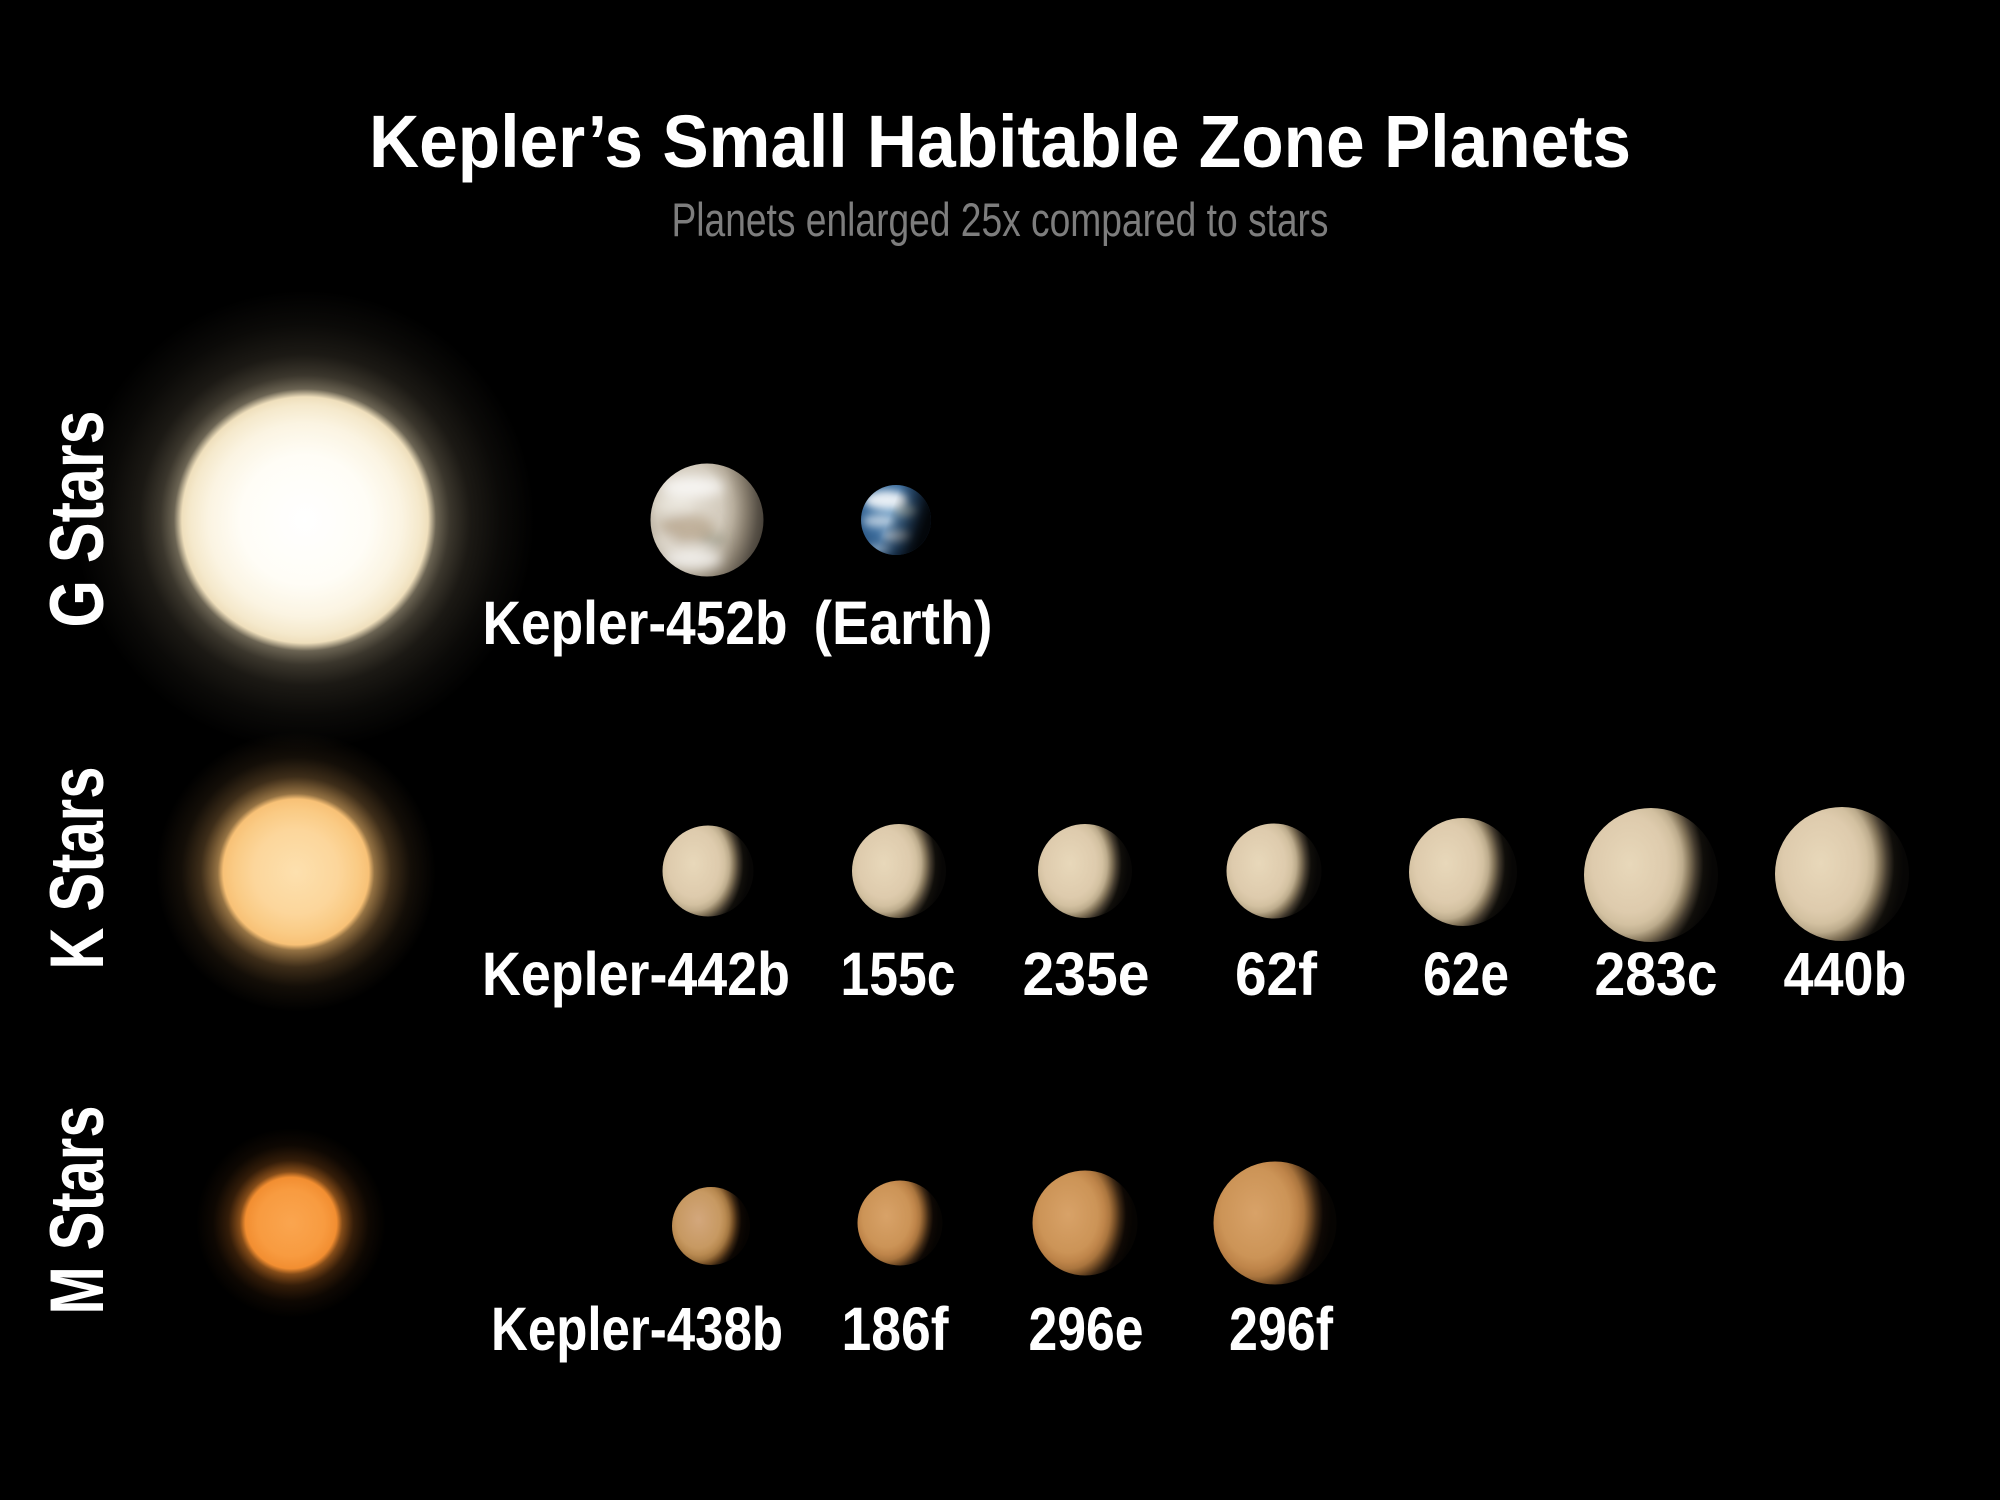 The image size is (2000, 1500). I want to click on svg-text: 283c, so click(1656, 974).